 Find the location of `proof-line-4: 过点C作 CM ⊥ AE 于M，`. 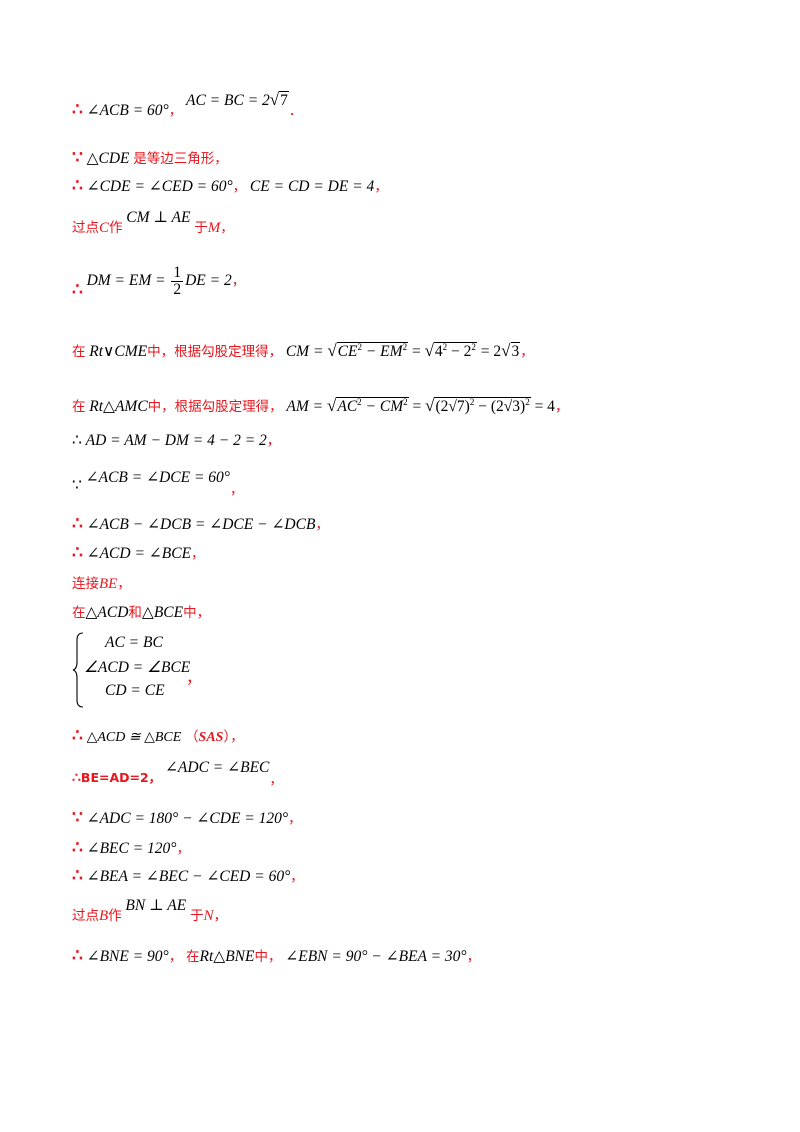

proof-line-4: 过点C作 CM ⊥ AE 于M， is located at coordinates (153, 223).